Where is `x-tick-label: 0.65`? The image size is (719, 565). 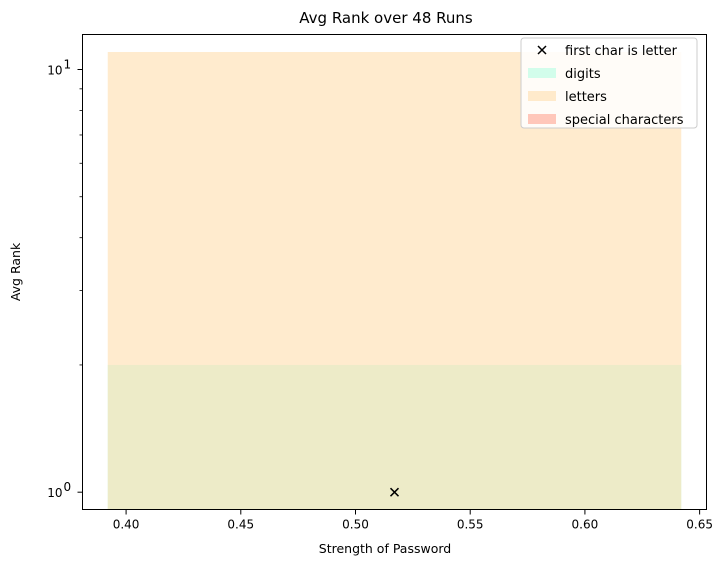 x-tick-label: 0.65 is located at coordinates (699, 525).